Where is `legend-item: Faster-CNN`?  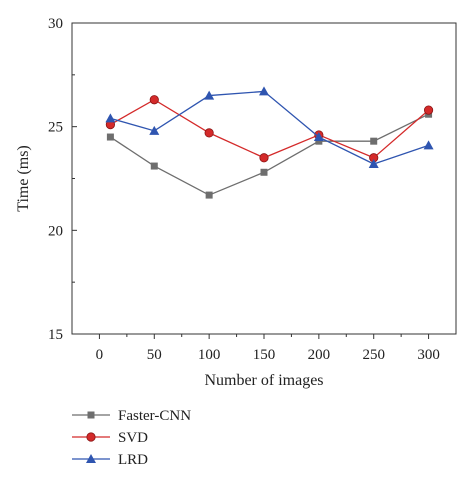 legend-item: Faster-CNN is located at coordinates (131, 416).